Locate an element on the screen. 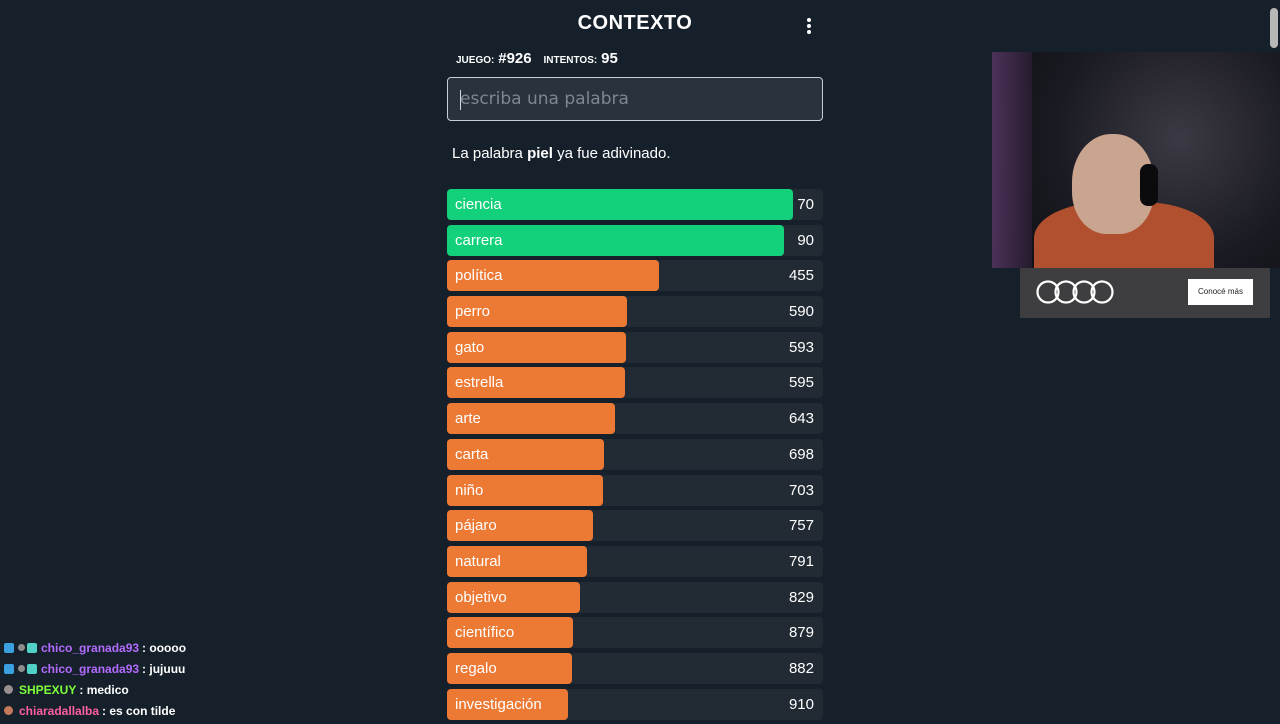  guess-word: carta is located at coordinates (472, 454).